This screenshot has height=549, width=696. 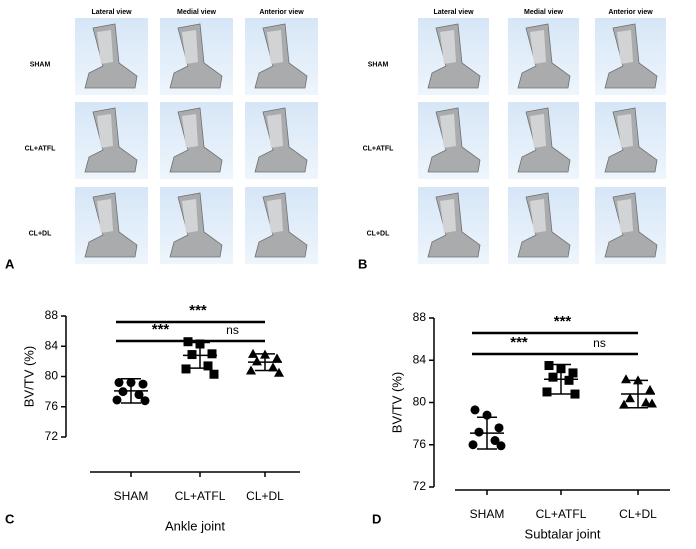 I want to click on panel-letter: B, so click(x=362, y=263).